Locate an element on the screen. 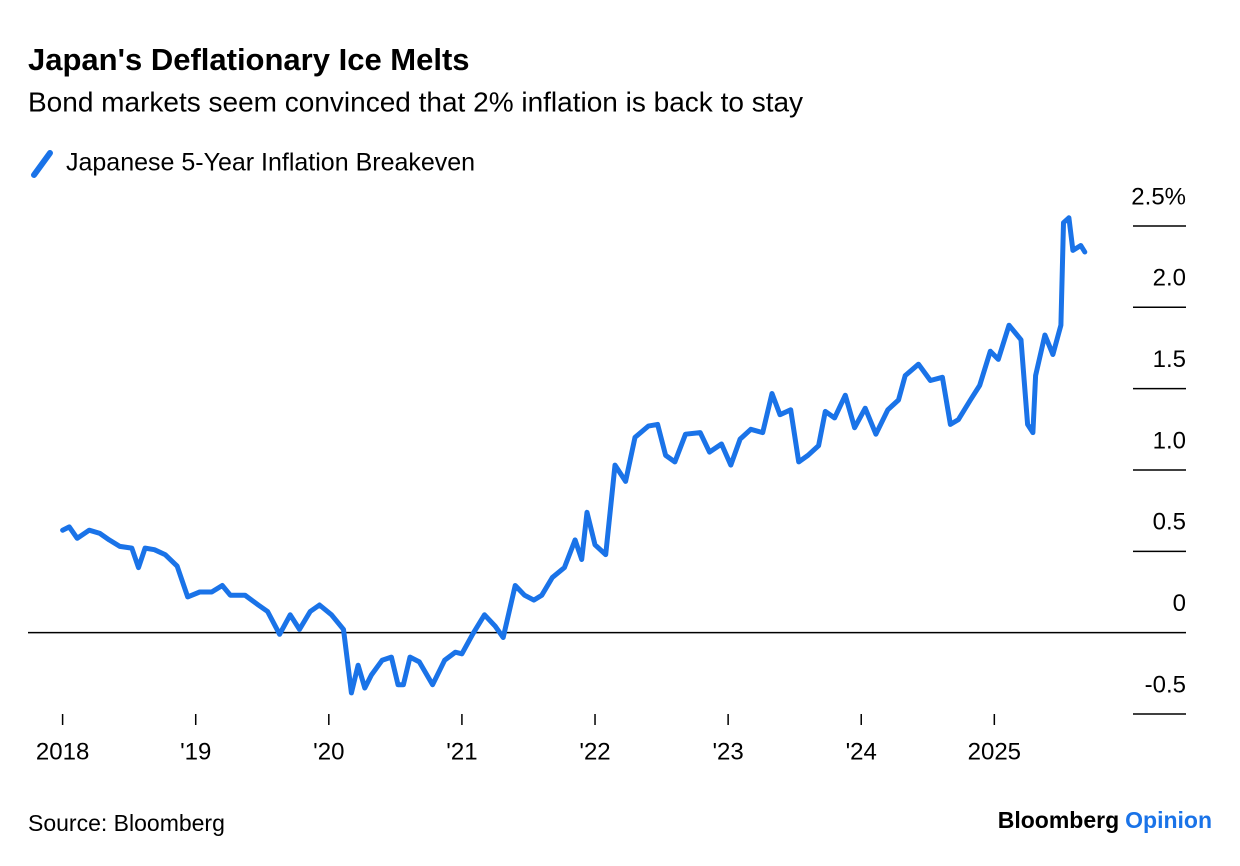 This screenshot has width=1240, height=866. x-tick-label: '24 is located at coordinates (861, 751).